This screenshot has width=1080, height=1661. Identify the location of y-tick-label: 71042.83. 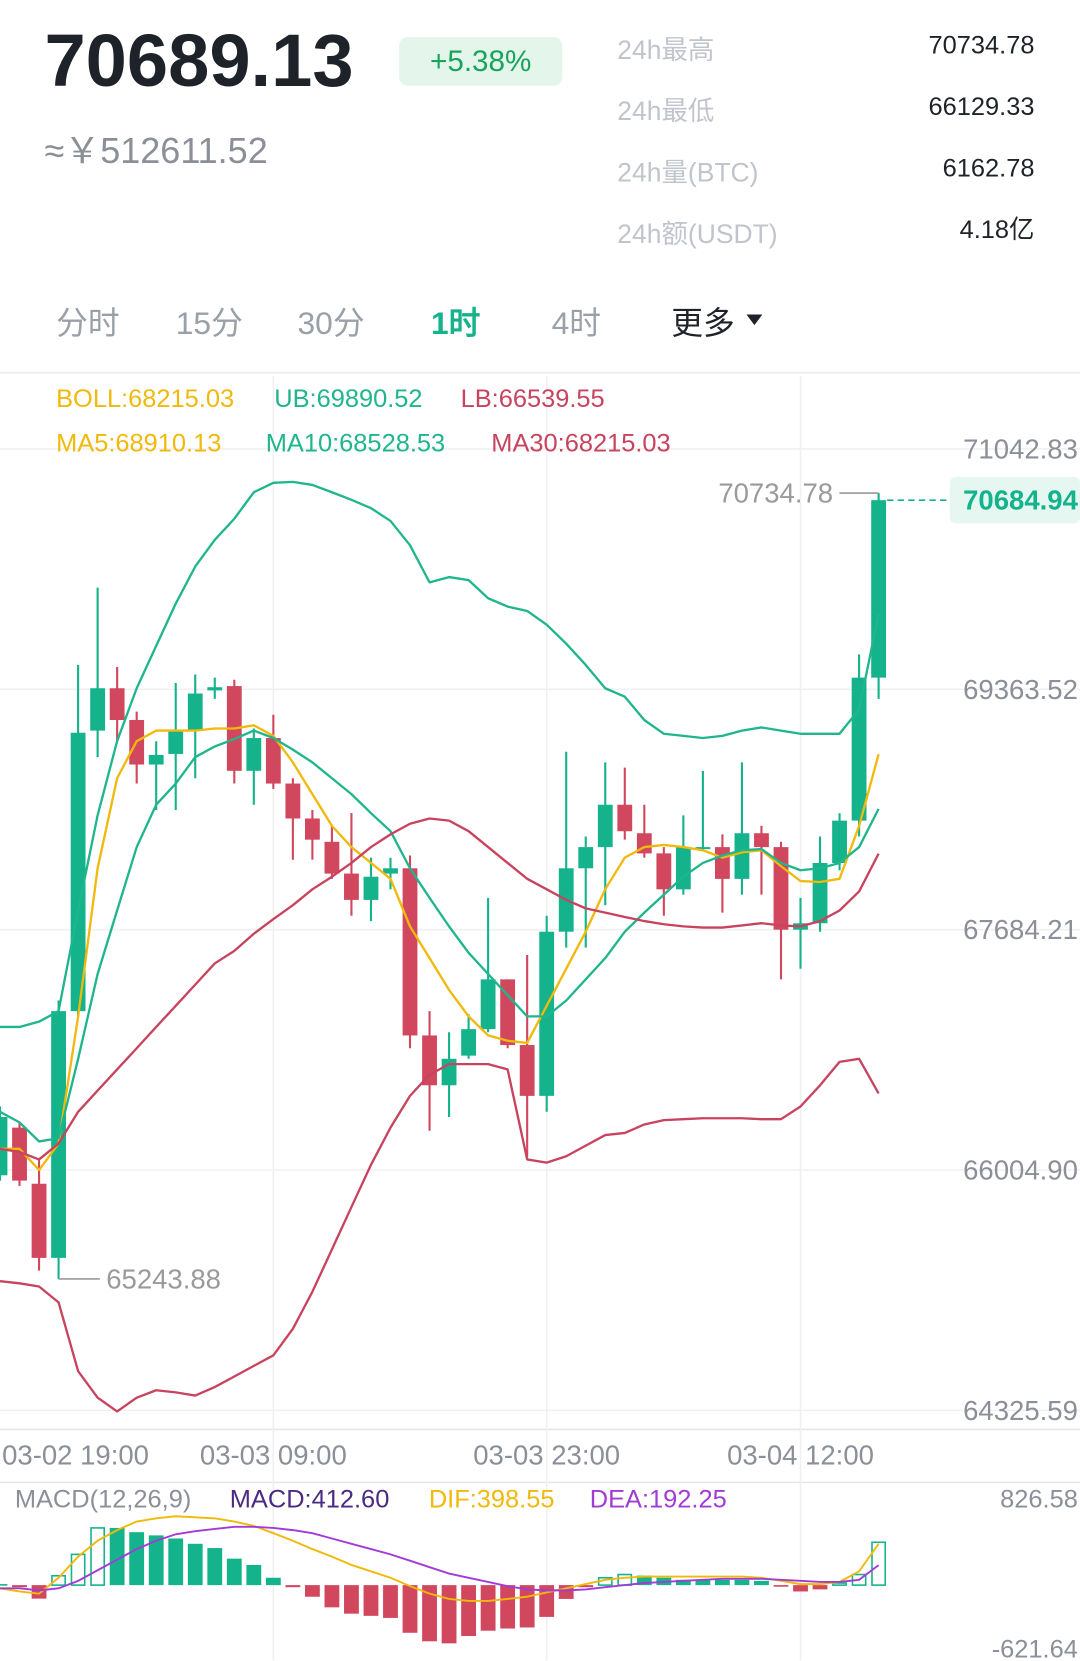
(1020, 448).